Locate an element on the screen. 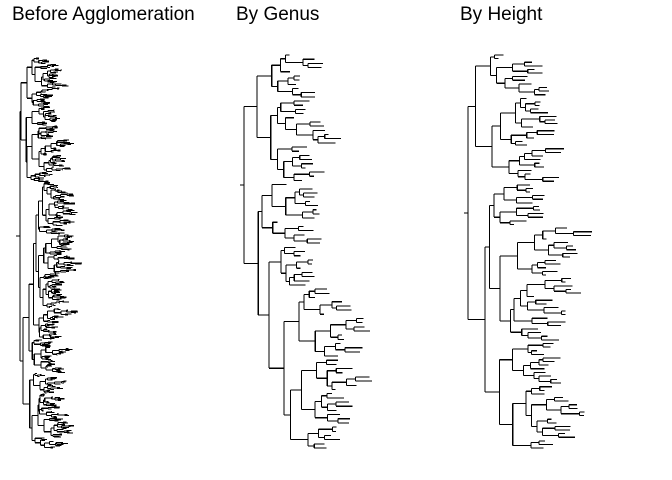 Image resolution: width=672 pixels, height=480 pixels. tree-before-agglomeration is located at coordinates (49, 253).